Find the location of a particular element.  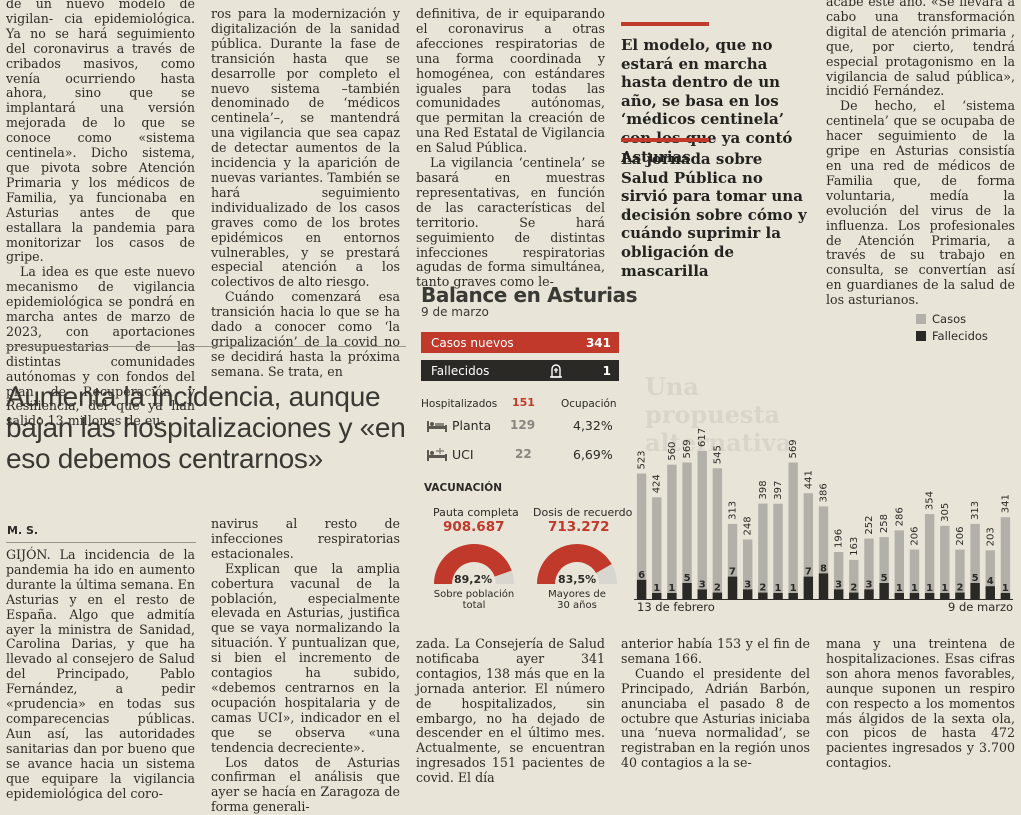

full-dose-value: 908.687 is located at coordinates (474, 527).